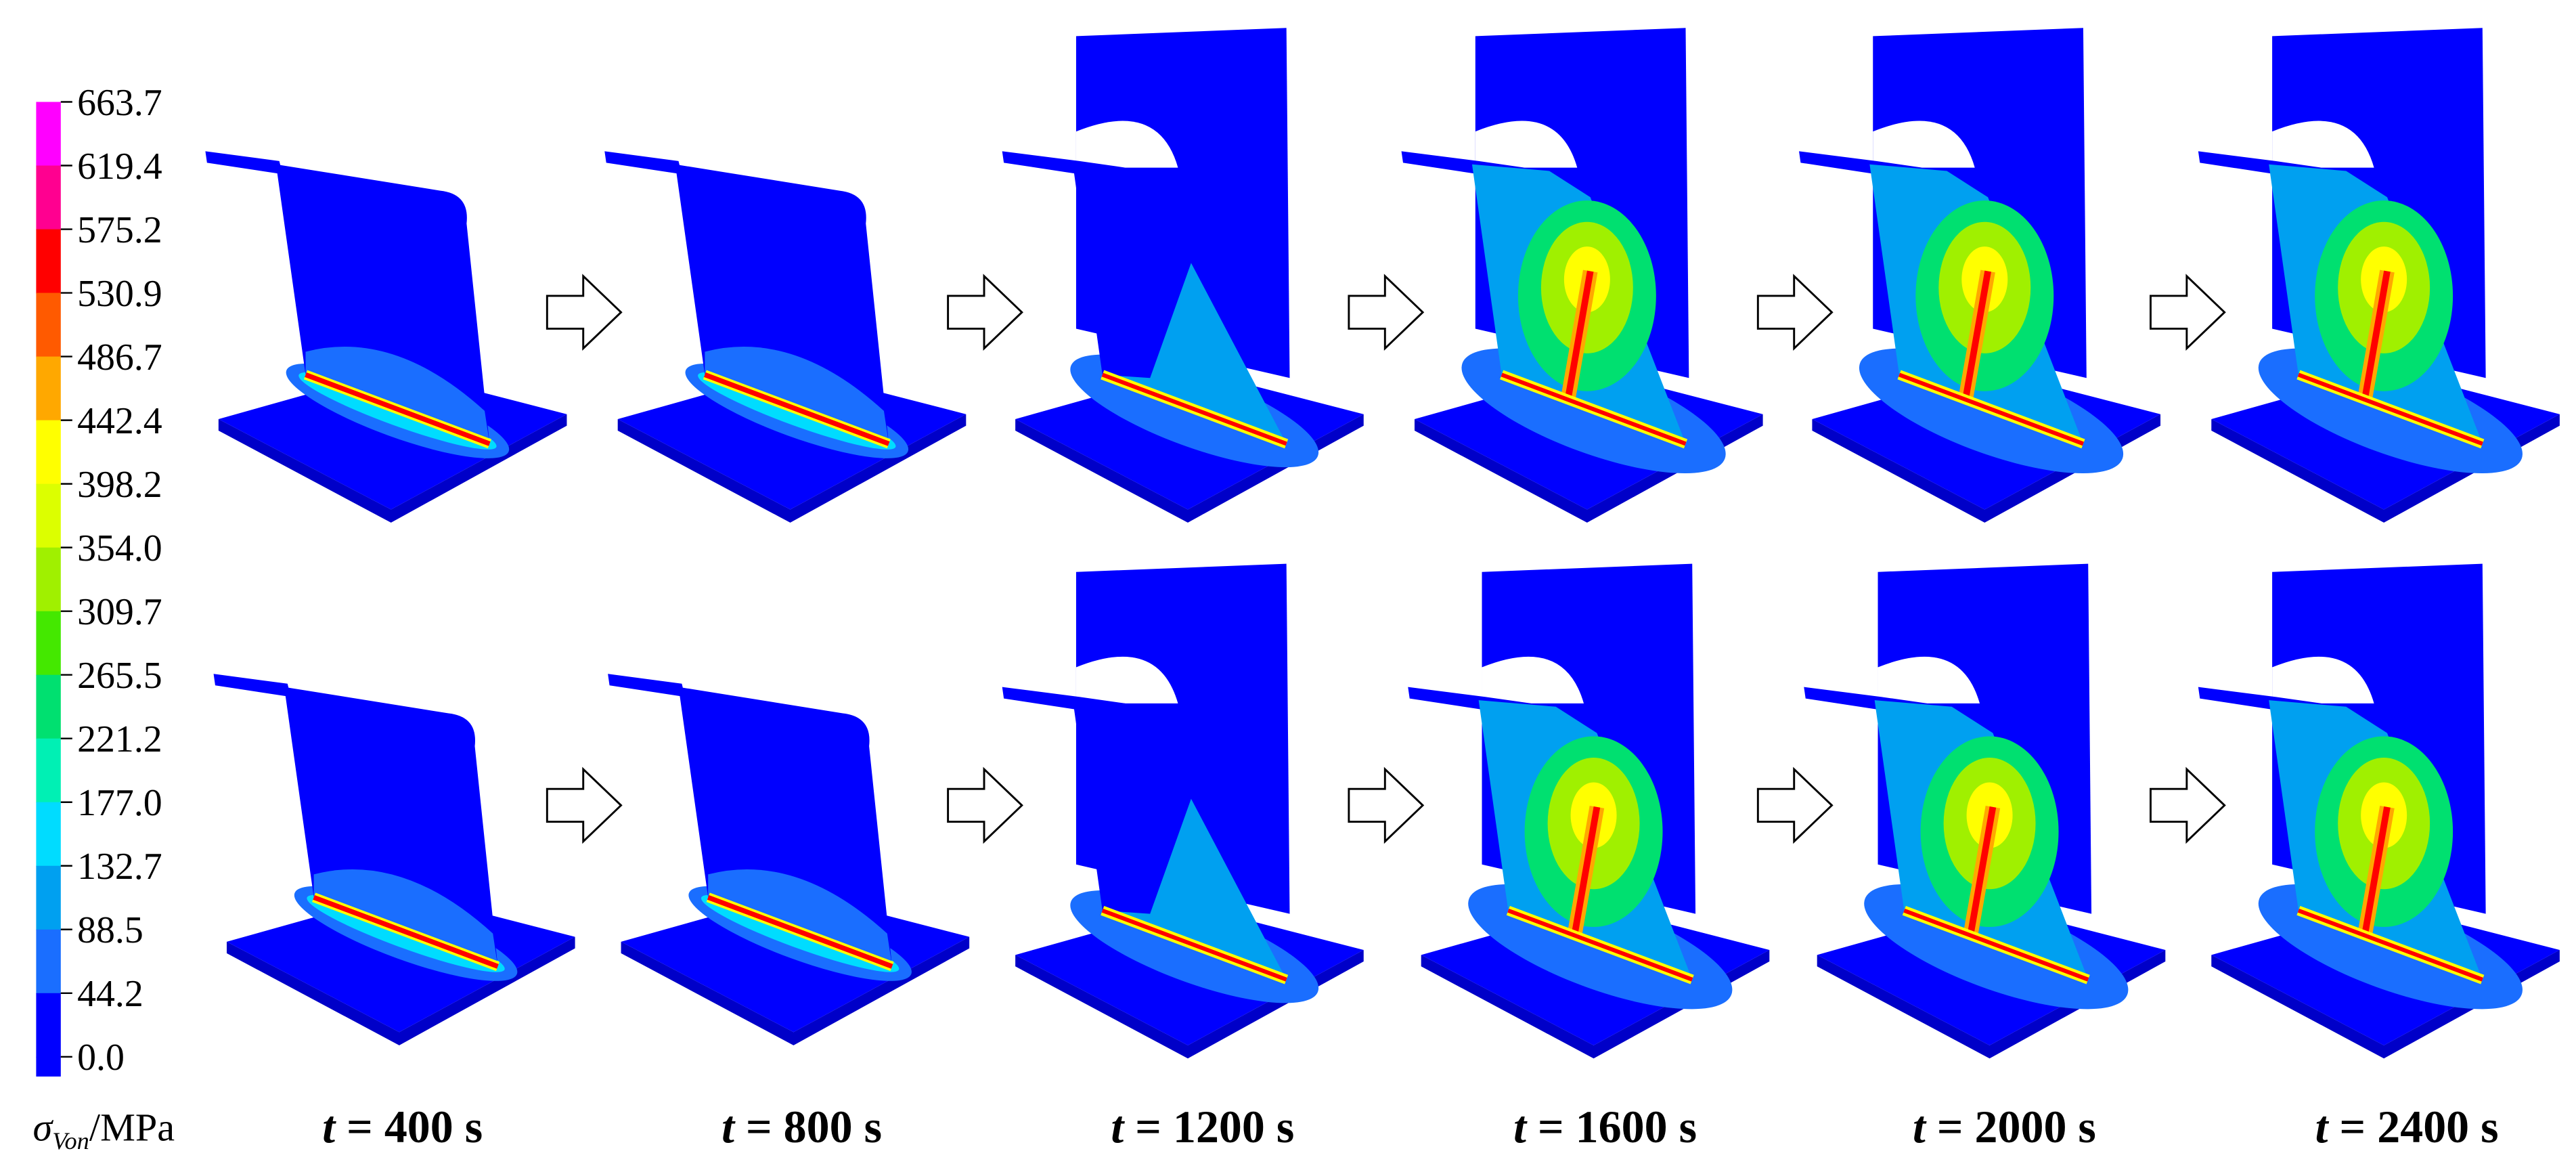 This screenshot has width=2576, height=1170. I want to click on time-value: = 1600 s, so click(1617, 1127).